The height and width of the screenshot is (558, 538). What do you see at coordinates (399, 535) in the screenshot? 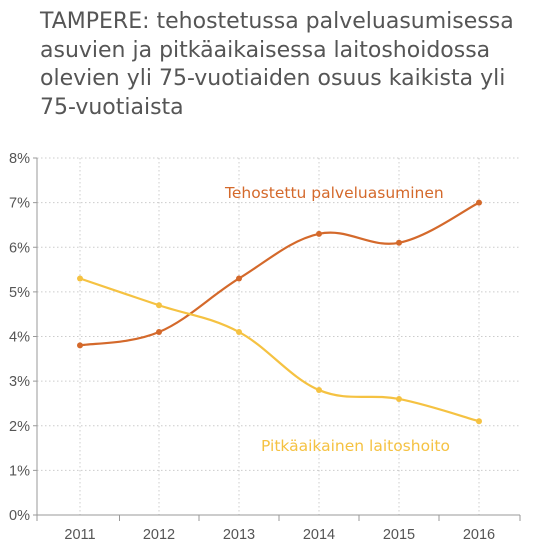
I see `x-tick-label: 2015` at bounding box center [399, 535].